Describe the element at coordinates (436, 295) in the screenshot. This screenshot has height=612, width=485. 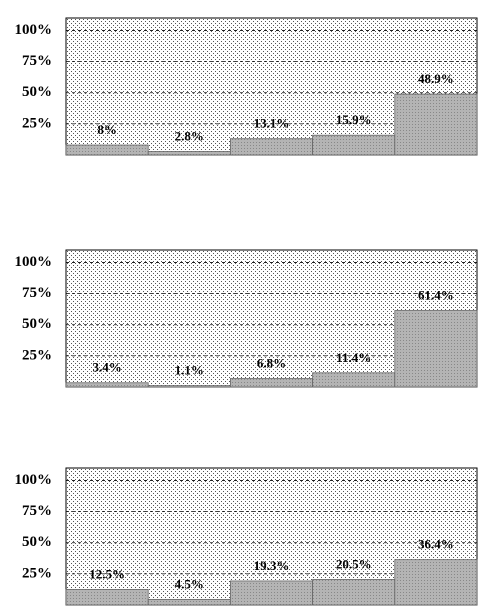
I see `value-label: 61.4%` at that location.